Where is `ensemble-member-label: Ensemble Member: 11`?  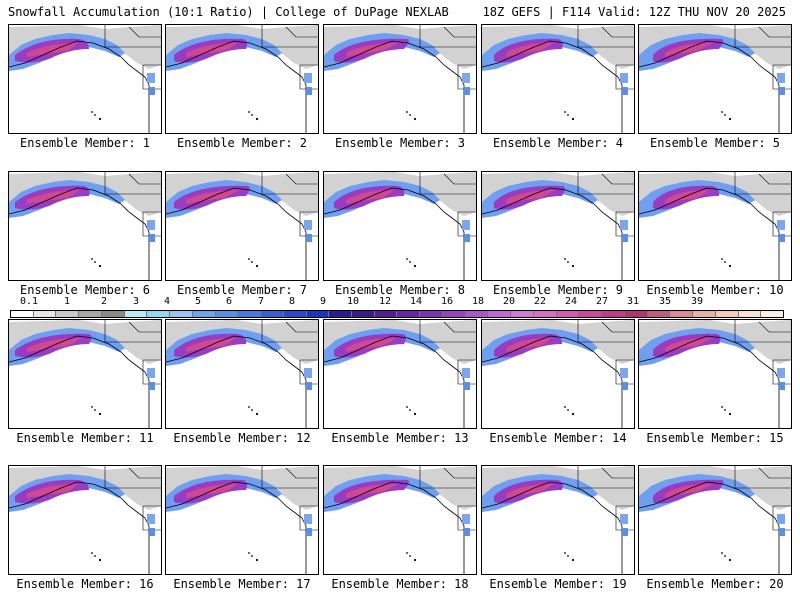 ensemble-member-label: Ensemble Member: 11 is located at coordinates (85, 438).